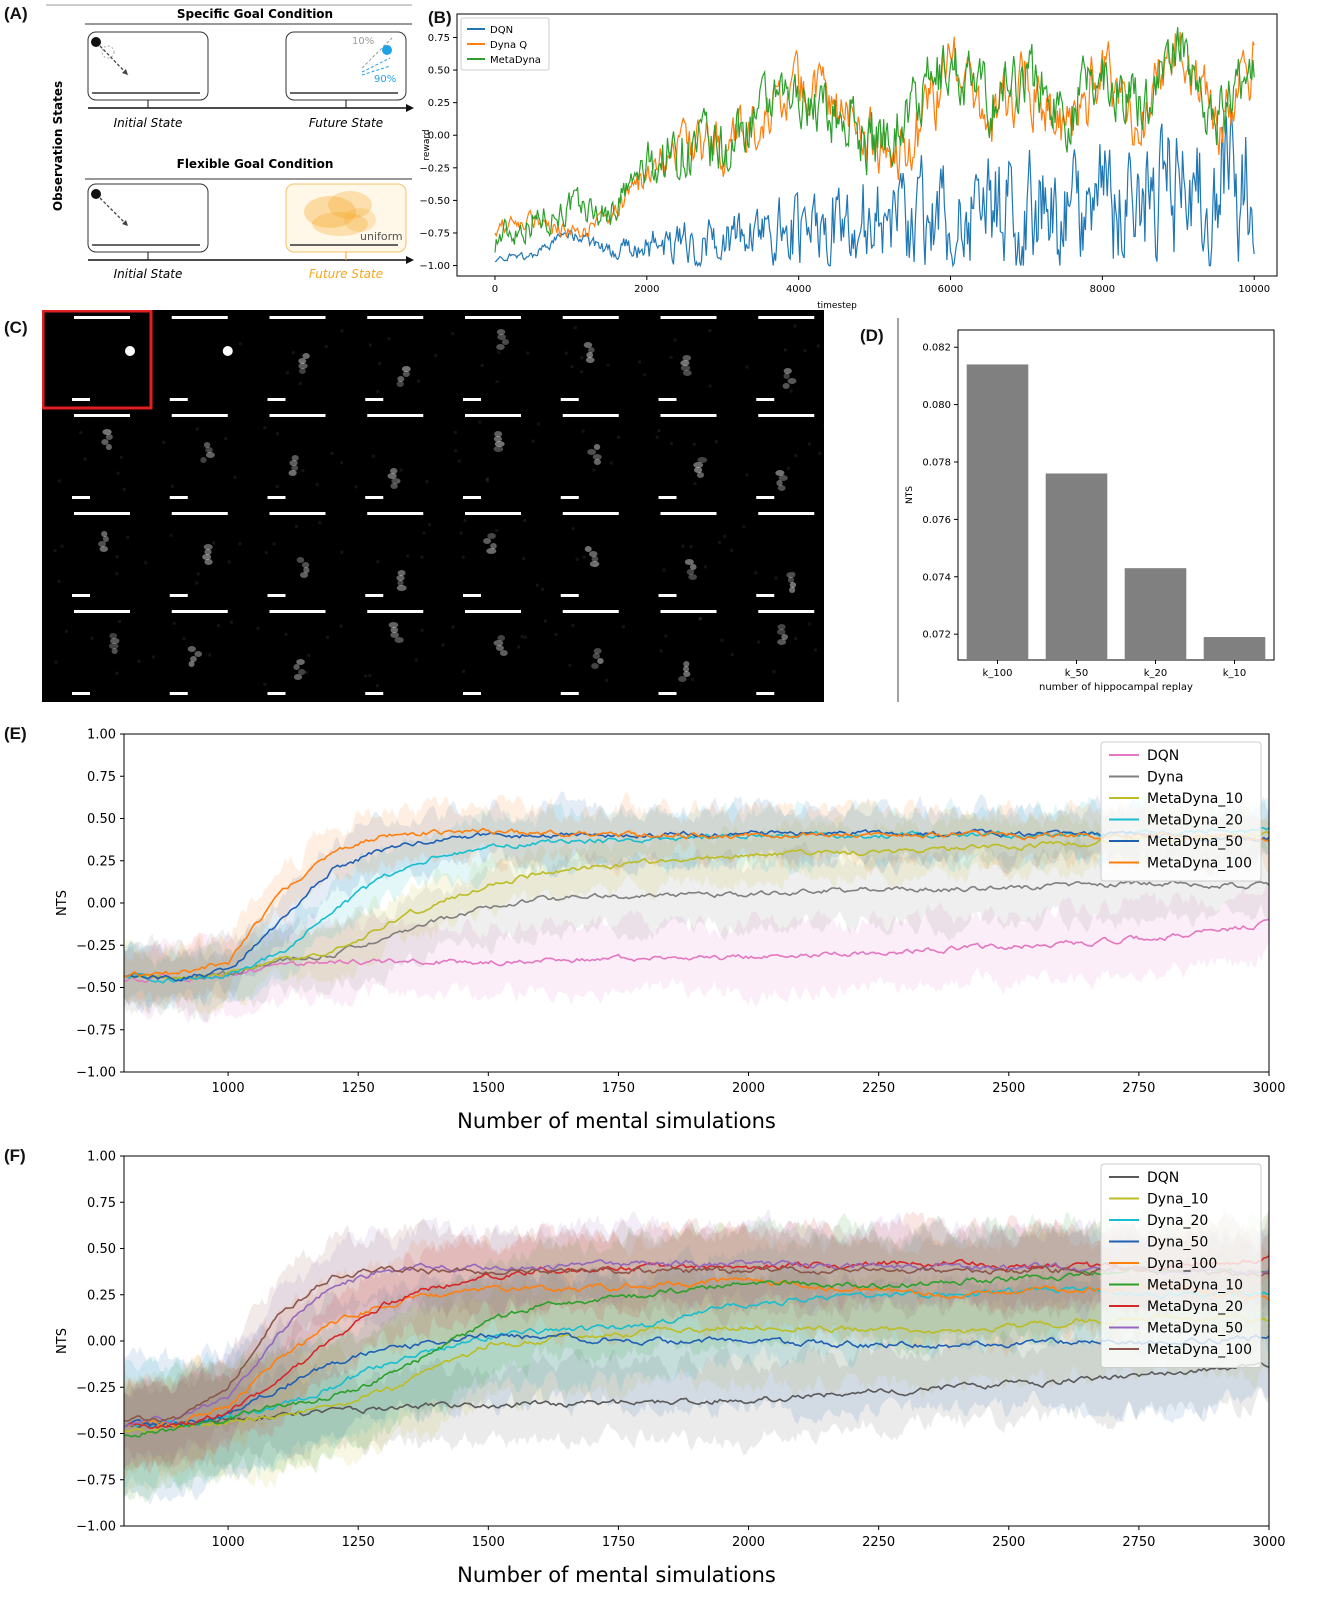 The height and width of the screenshot is (1612, 1325). What do you see at coordinates (1008, 1088) in the screenshot?
I see `x-tick-label: 2500` at bounding box center [1008, 1088].